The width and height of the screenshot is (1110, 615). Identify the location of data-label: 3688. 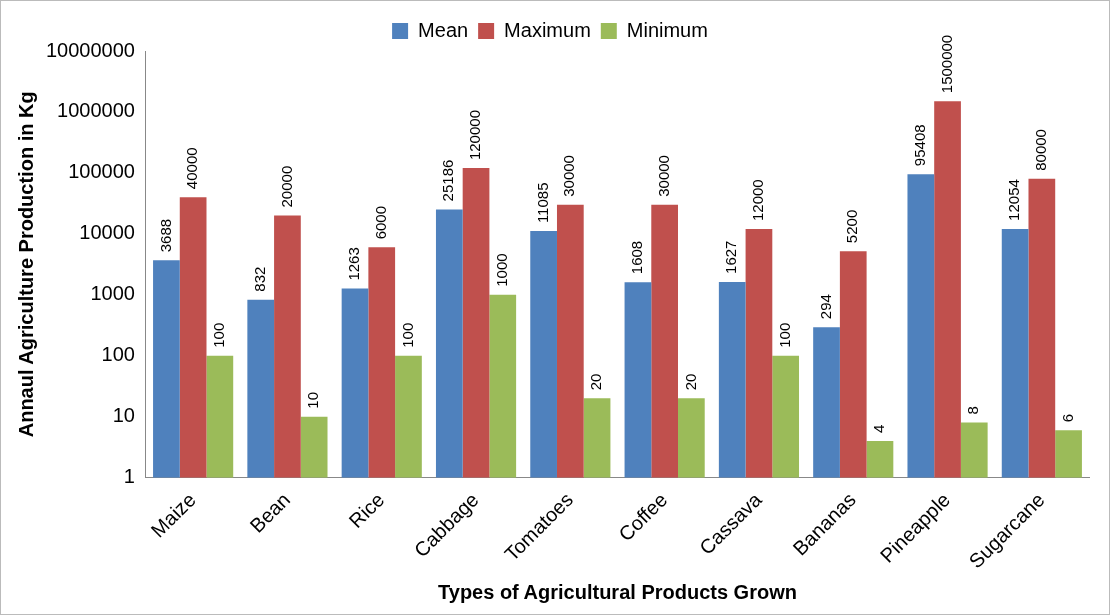
(165, 235).